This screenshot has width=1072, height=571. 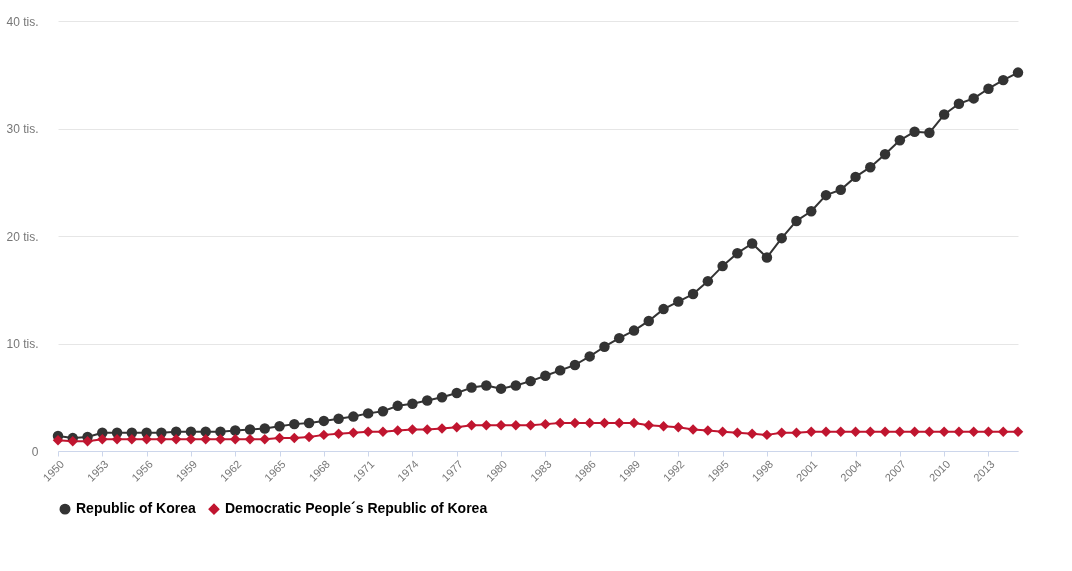 What do you see at coordinates (22, 236) in the screenshot?
I see `y-tick-label: 20 tis.` at bounding box center [22, 236].